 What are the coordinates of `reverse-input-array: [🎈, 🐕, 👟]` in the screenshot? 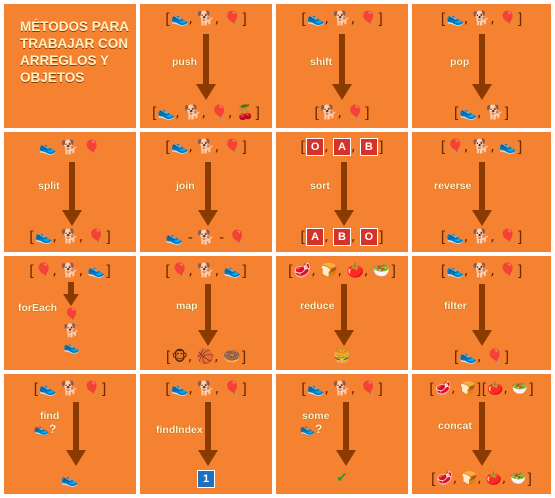 It's located at (481, 147).